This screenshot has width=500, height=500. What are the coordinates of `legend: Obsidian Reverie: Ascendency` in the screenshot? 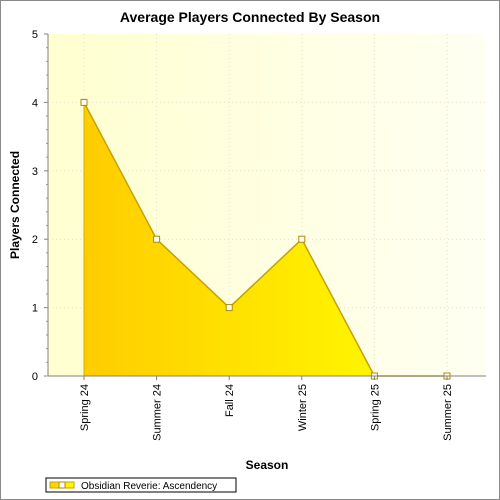 It's located at (141, 485).